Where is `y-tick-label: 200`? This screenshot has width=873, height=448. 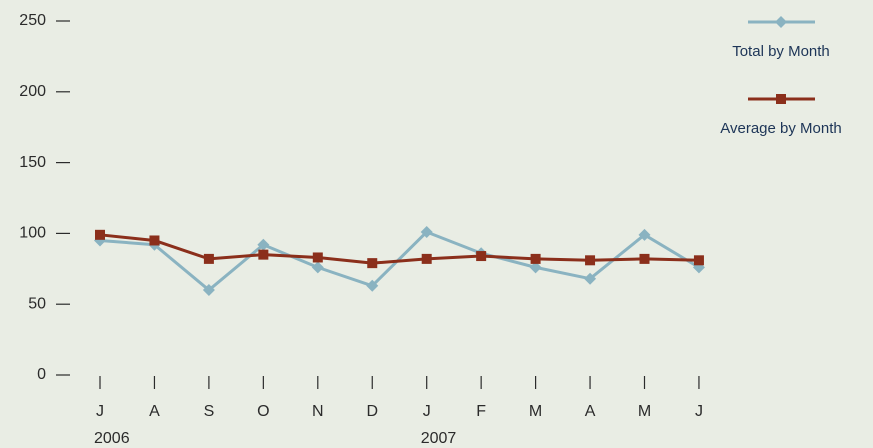
y-tick-label: 200 is located at coordinates (32, 91).